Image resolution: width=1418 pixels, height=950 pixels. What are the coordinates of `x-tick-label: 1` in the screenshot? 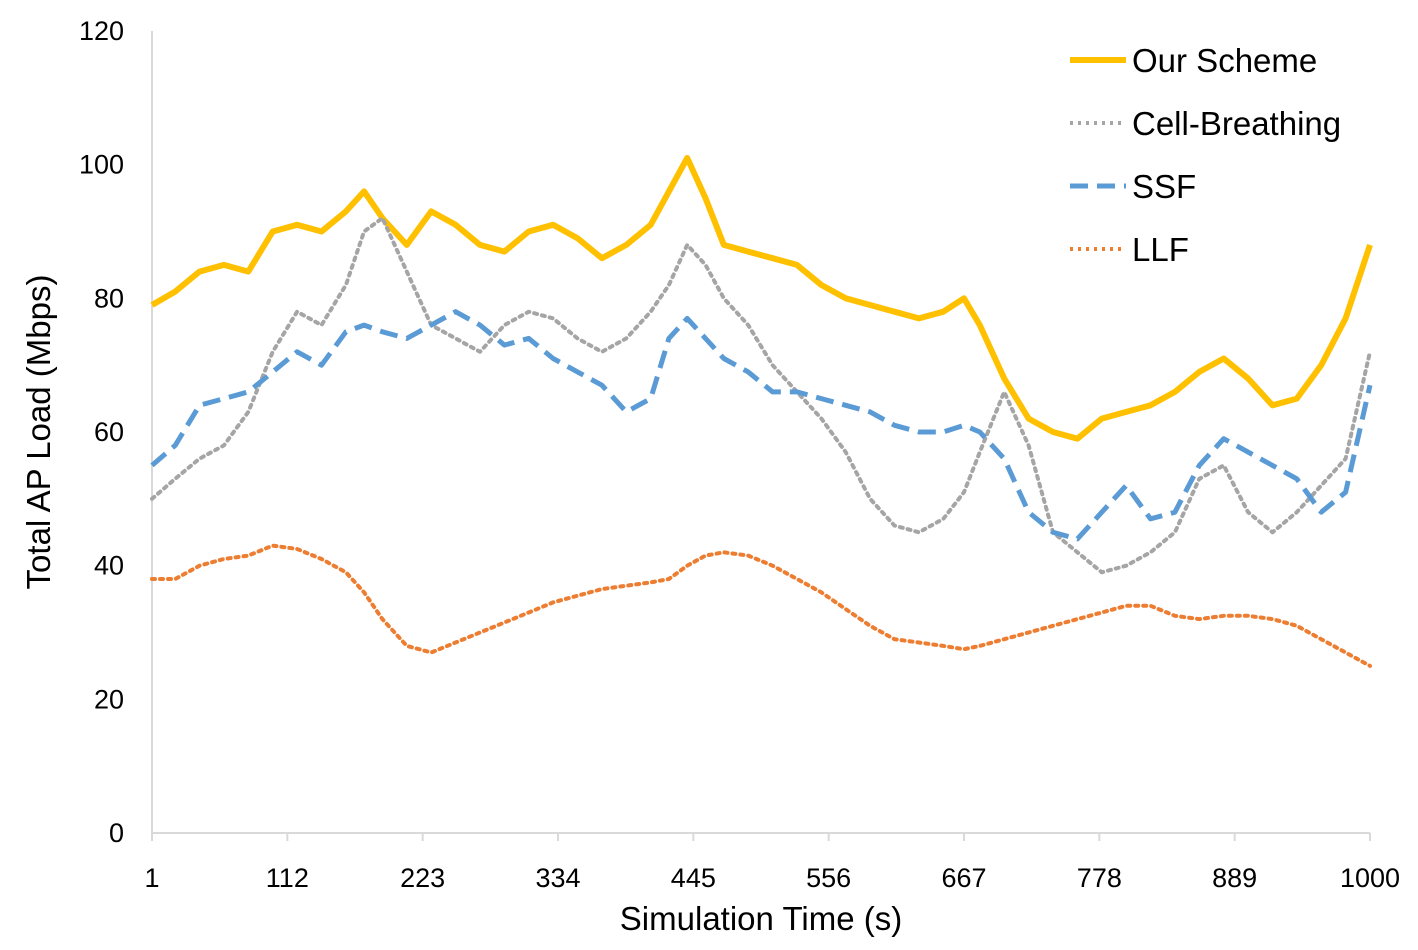 It's located at (151, 878).